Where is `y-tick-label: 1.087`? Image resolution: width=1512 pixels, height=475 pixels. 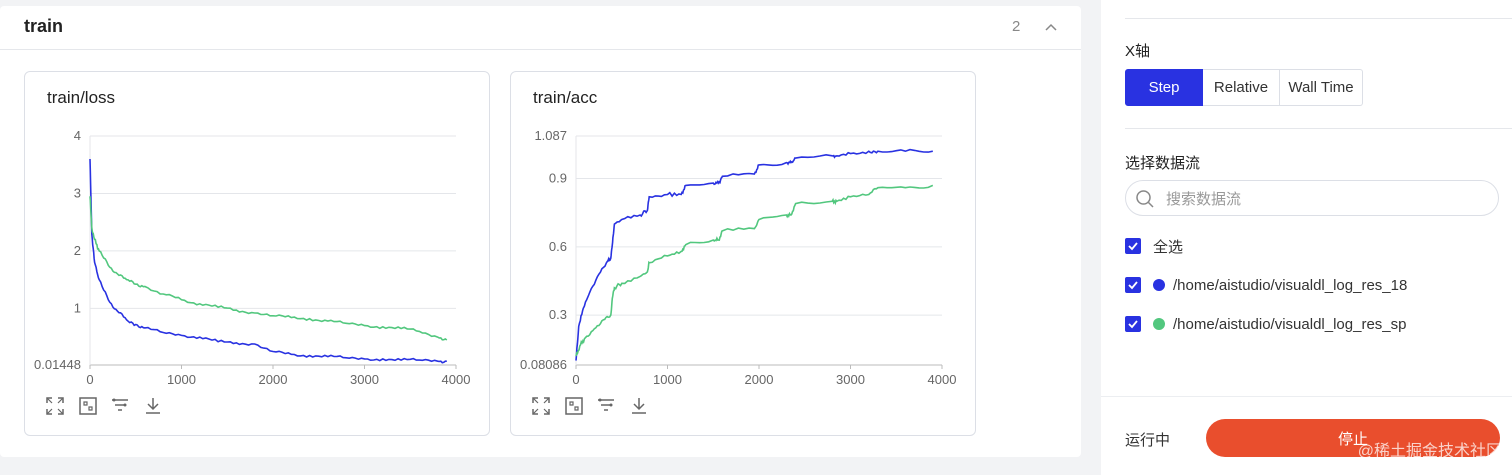 y-tick-label: 1.087 is located at coordinates (550, 135).